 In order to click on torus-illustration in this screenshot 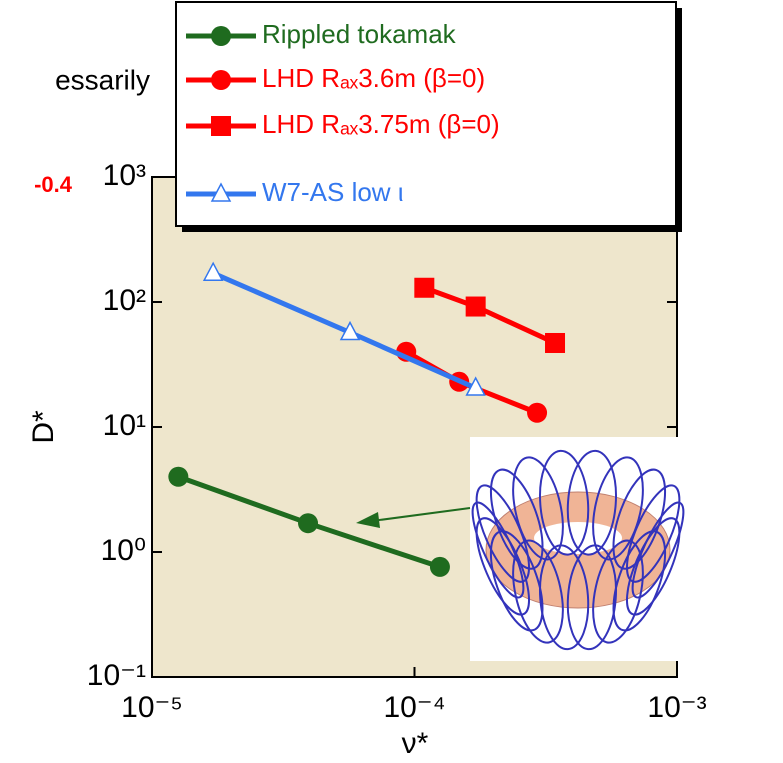, I will do `click(577, 549)`.